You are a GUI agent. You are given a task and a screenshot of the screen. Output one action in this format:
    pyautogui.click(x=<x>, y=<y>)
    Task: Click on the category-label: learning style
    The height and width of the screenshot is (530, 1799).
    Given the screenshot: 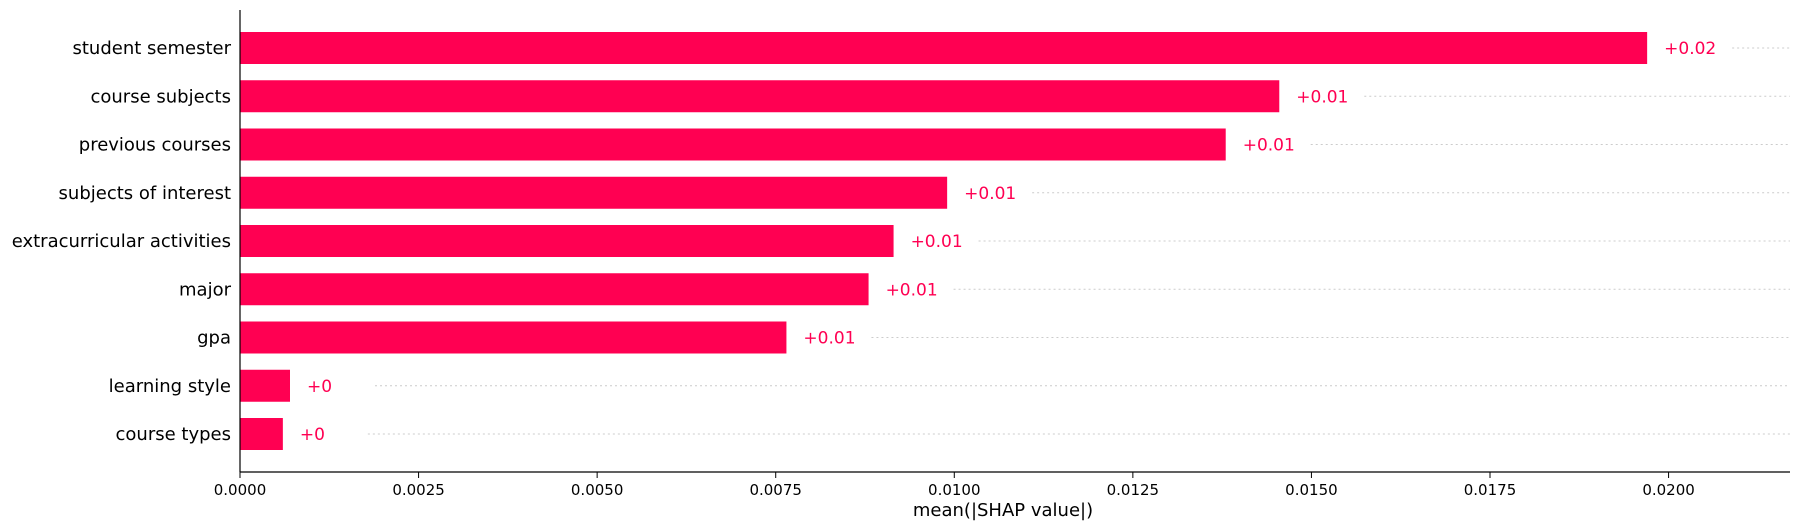 What is the action you would take?
    pyautogui.click(x=170, y=386)
    